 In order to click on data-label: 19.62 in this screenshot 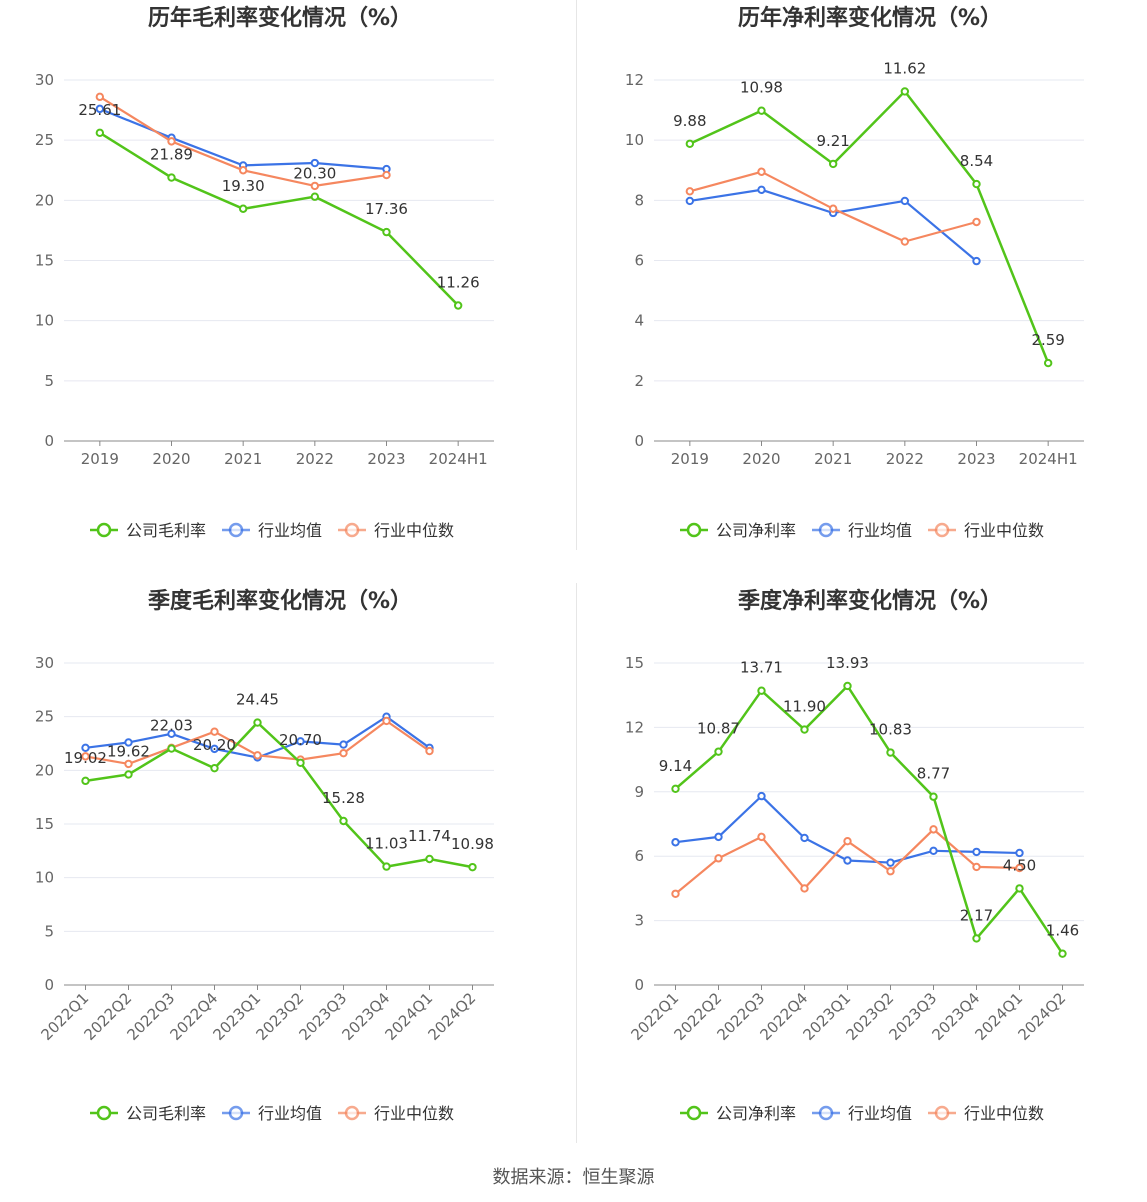, I will do `click(128, 751)`.